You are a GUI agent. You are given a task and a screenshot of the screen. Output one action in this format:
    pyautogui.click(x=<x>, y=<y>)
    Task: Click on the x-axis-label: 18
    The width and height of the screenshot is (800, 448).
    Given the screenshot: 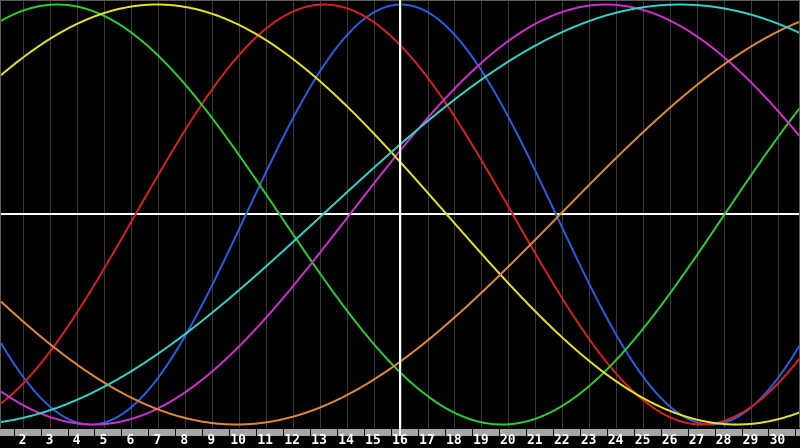 What is the action you would take?
    pyautogui.click(x=454, y=440)
    